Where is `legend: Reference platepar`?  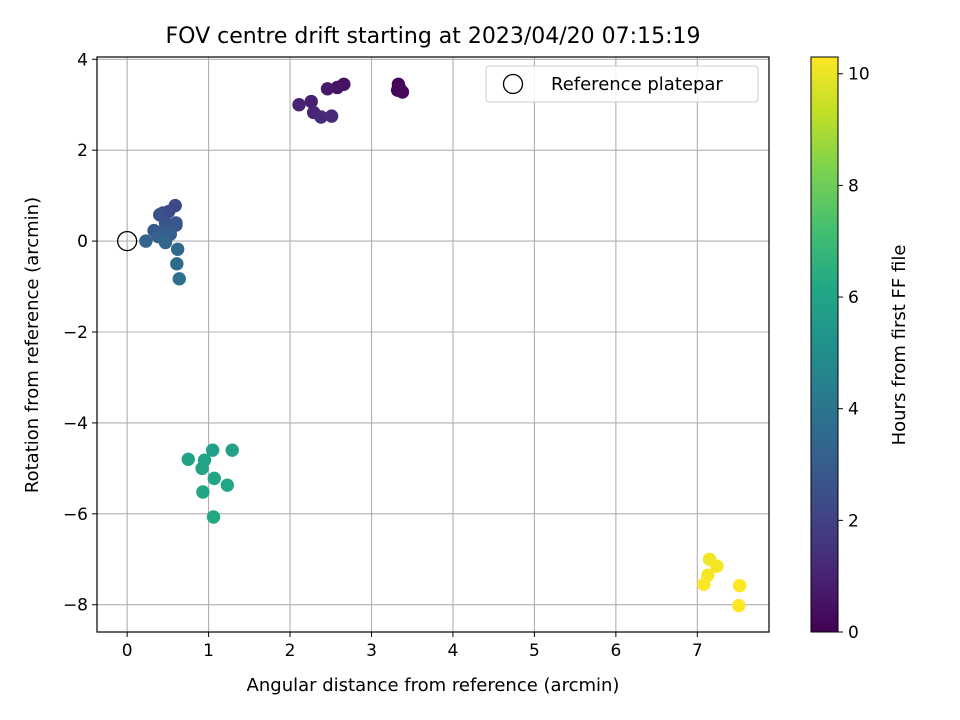 legend: Reference platepar is located at coordinates (622, 84).